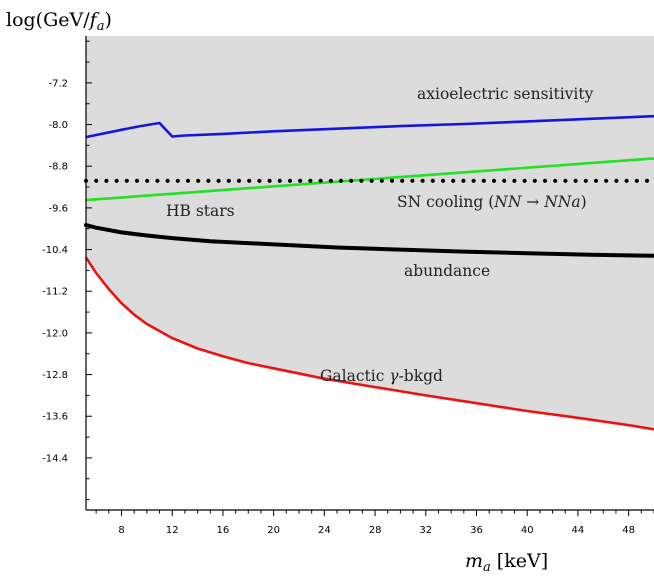  What do you see at coordinates (55, 333) in the screenshot?
I see `y-tick-label: -12.0` at bounding box center [55, 333].